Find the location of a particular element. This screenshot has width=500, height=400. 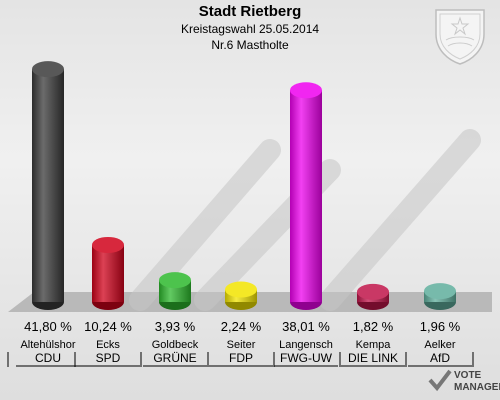

party-label: AfD is located at coordinates (440, 358).